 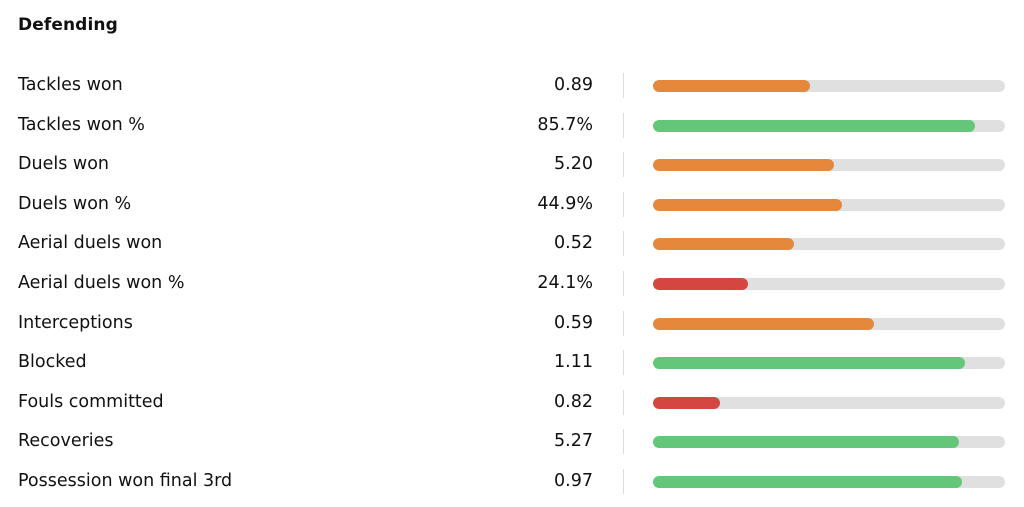 I want to click on stat-label: Tackles won %, so click(x=81, y=124).